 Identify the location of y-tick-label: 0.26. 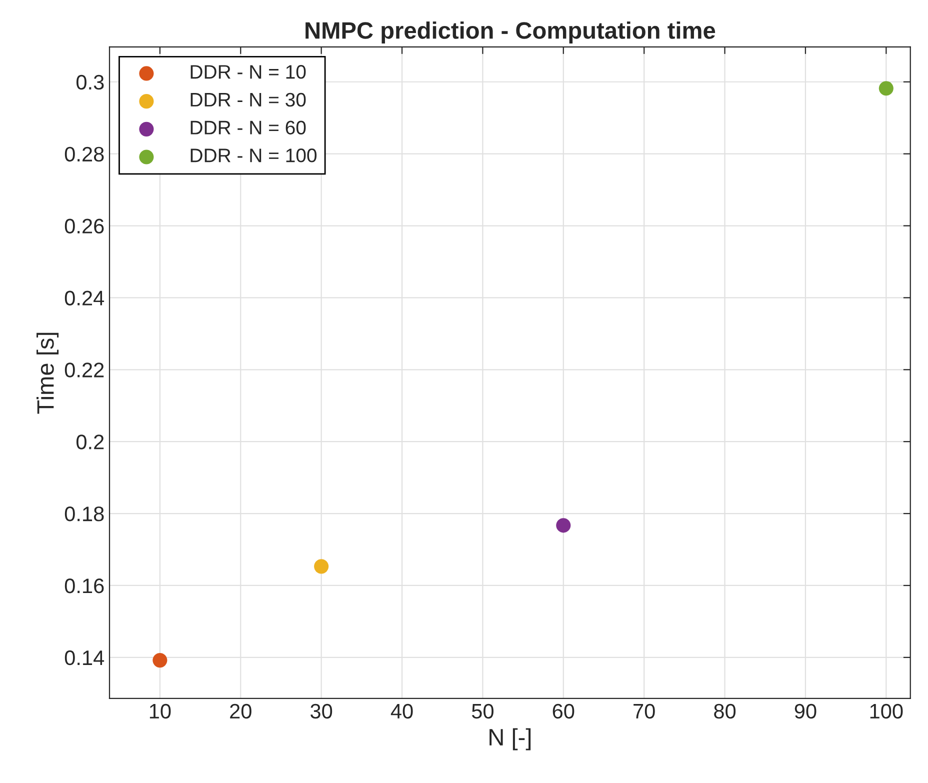
(84, 226).